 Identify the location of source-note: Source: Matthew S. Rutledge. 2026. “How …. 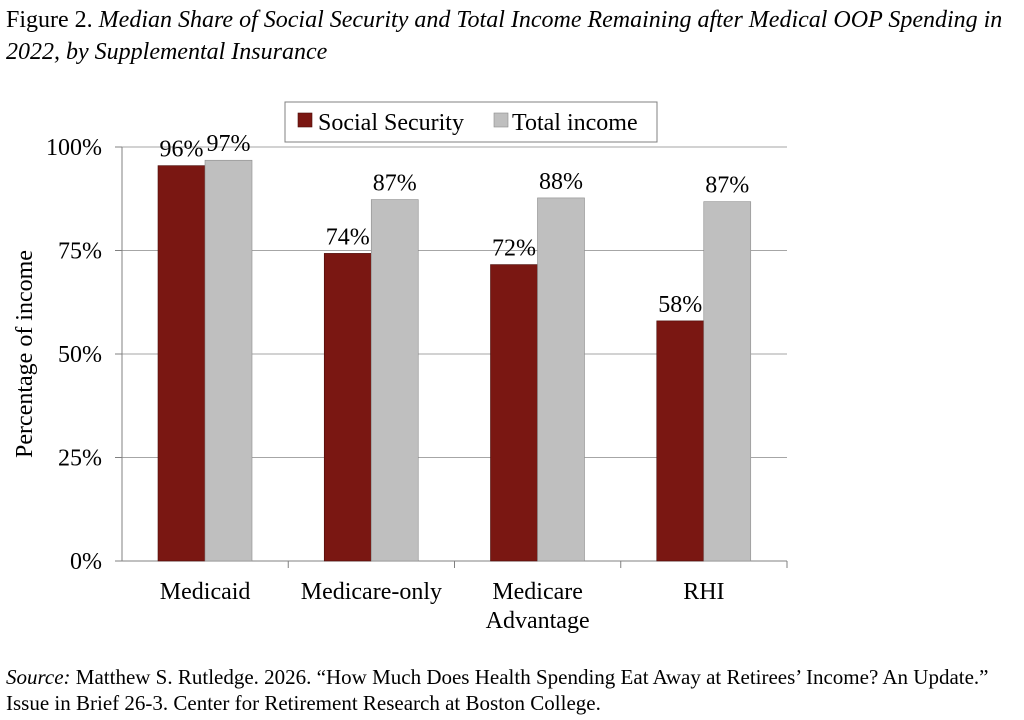
(511, 690).